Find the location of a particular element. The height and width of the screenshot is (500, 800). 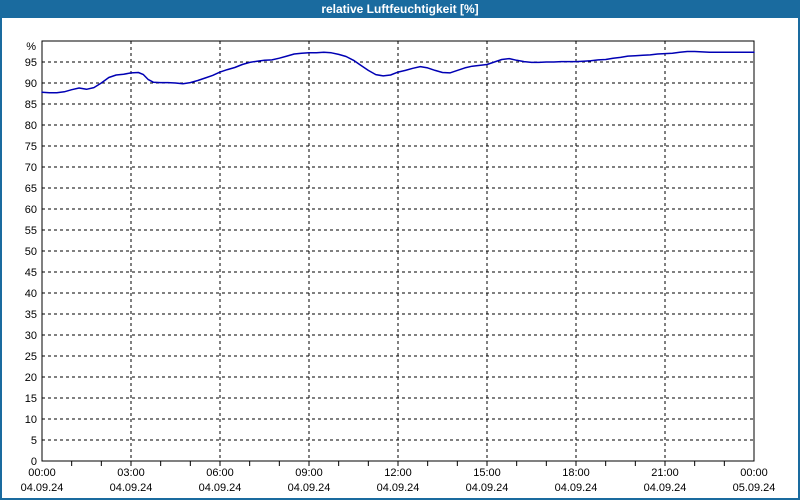

x-tick-time-label: 15:00 is located at coordinates (487, 473).